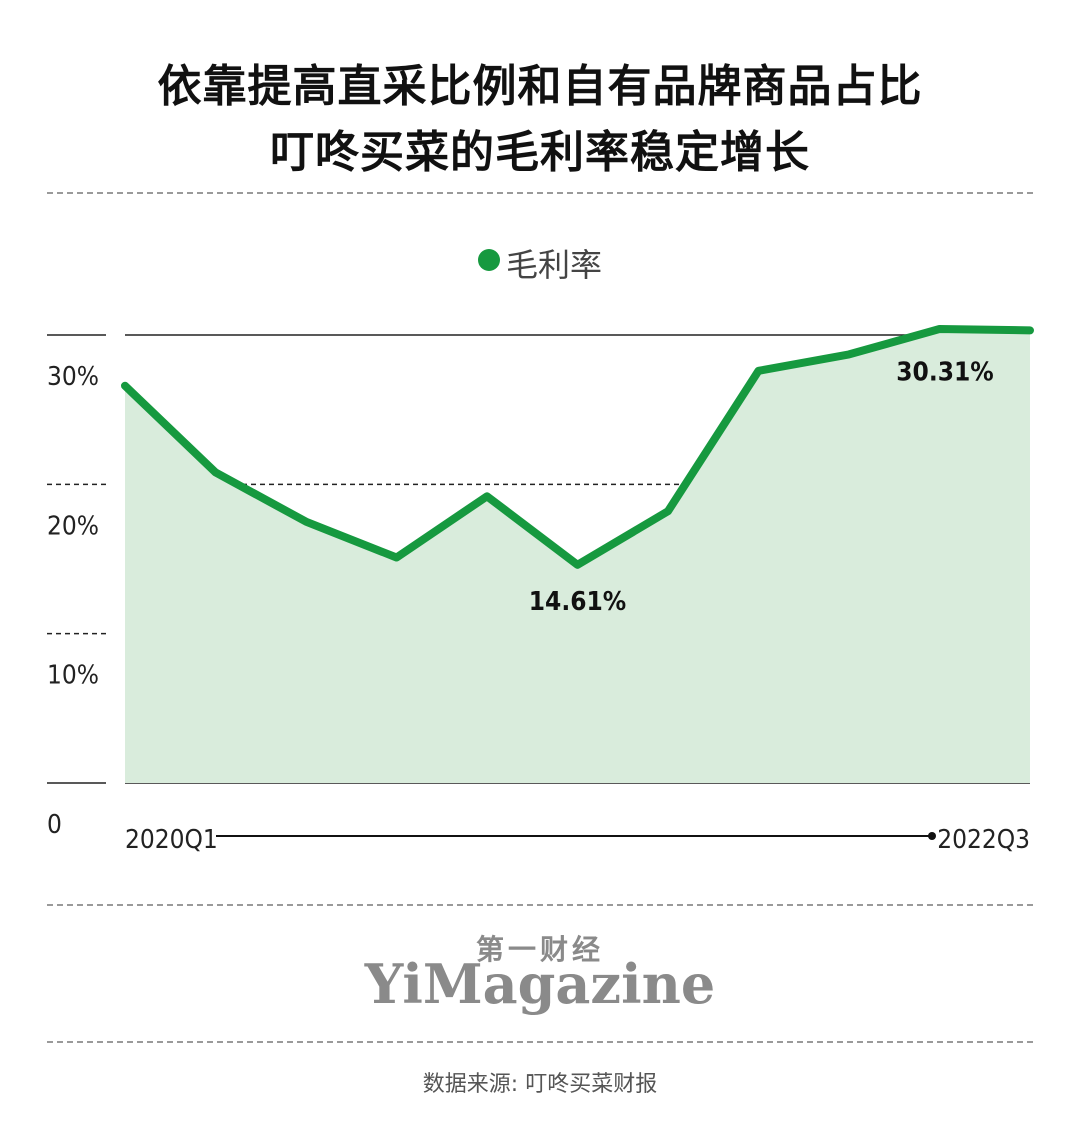 The image size is (1080, 1138). What do you see at coordinates (54, 825) in the screenshot?
I see `y-tick-label: 0` at bounding box center [54, 825].